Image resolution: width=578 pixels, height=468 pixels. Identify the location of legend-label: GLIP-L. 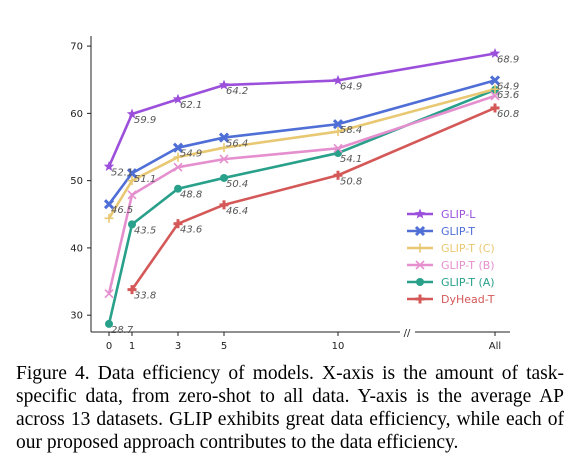
(458, 214).